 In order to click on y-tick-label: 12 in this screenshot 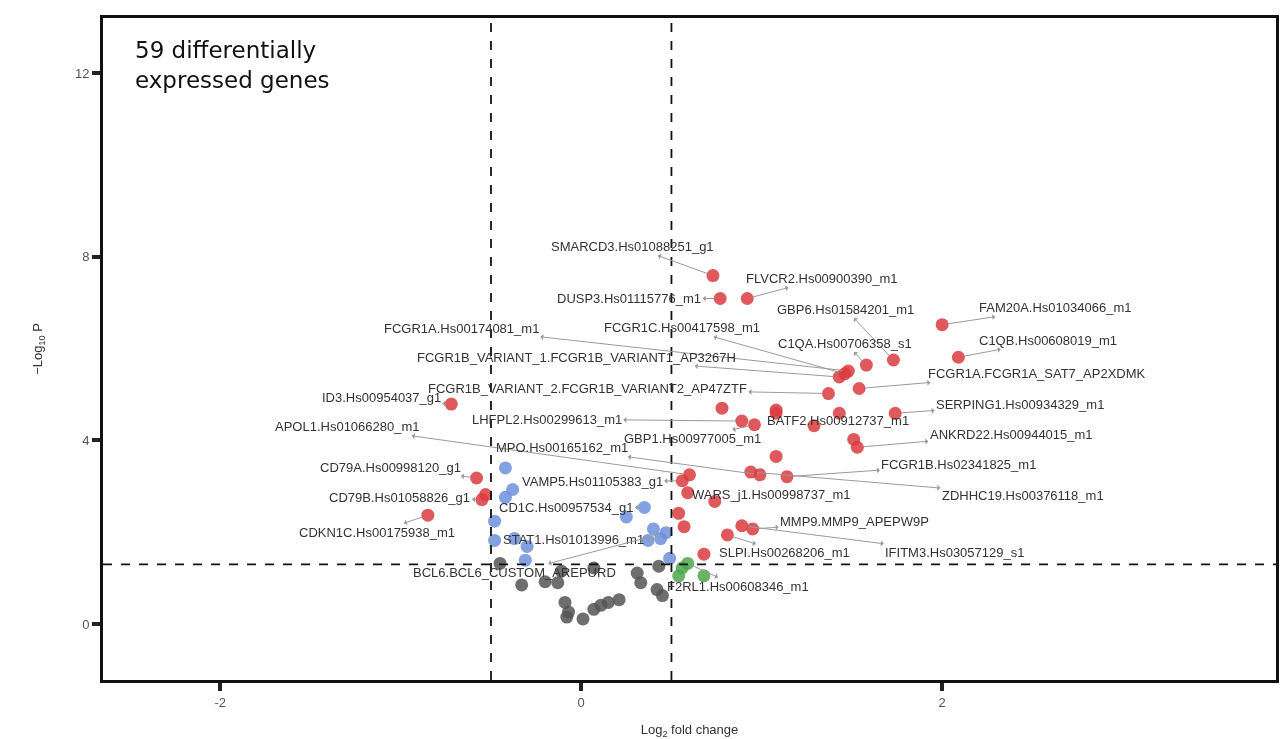, I will do `click(82, 73)`.